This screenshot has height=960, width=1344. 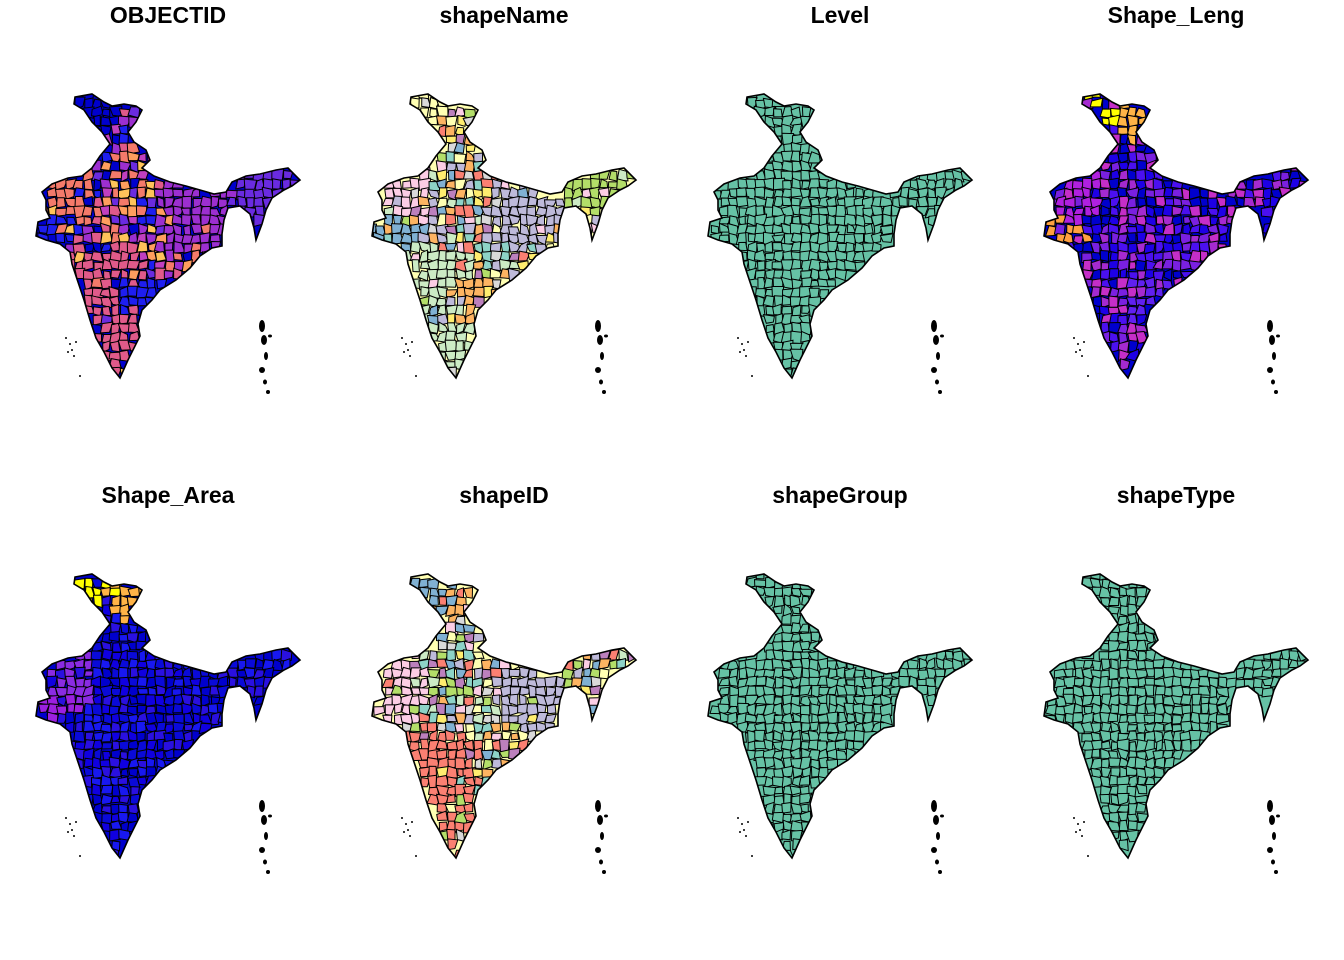 What do you see at coordinates (840, 15) in the screenshot?
I see `panel-title: Level` at bounding box center [840, 15].